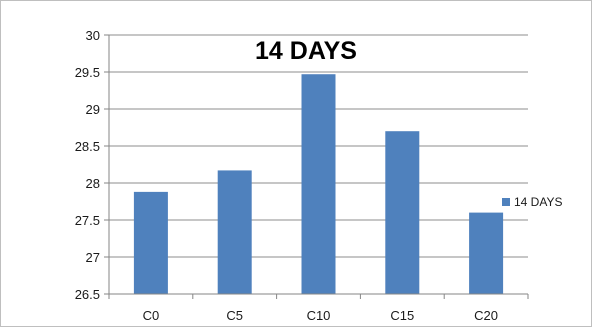  Describe the element at coordinates (151, 315) in the screenshot. I see `x-tick-label: C0` at that location.